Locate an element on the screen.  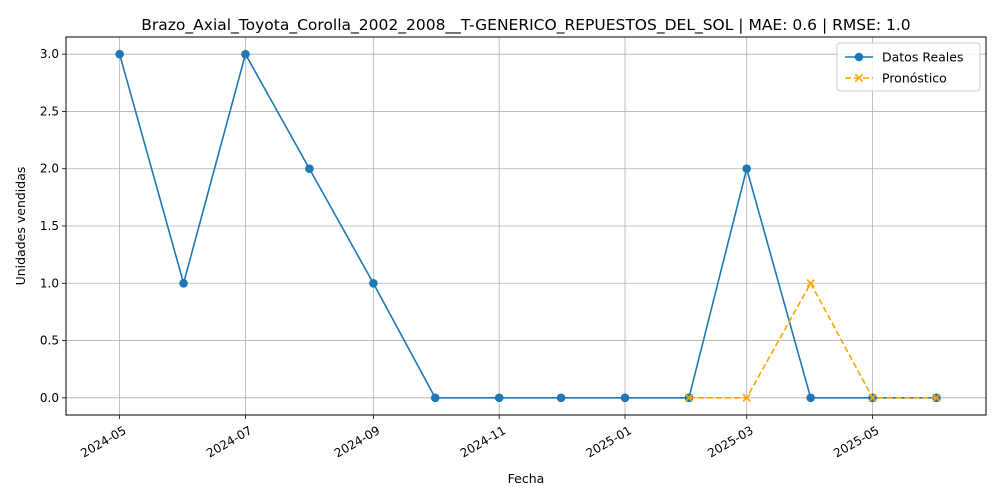
legend-box is located at coordinates (908, 67).